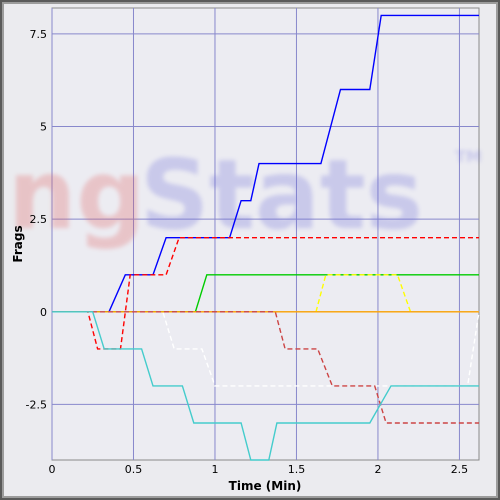 The width and height of the screenshot is (500, 500). Describe the element at coordinates (460, 469) in the screenshot. I see `x-tick-label: 2.5` at that location.